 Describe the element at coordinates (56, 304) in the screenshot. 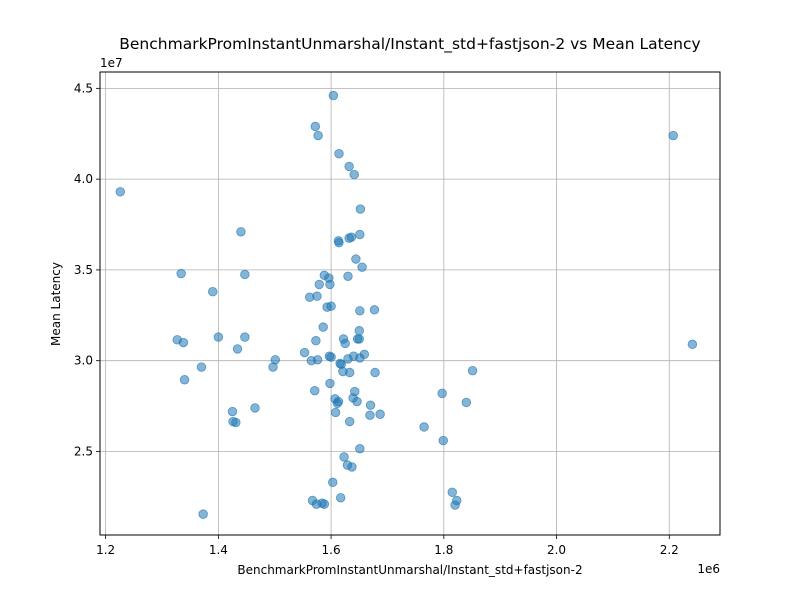

I see `y-axis-label: Mean Latency` at that location.